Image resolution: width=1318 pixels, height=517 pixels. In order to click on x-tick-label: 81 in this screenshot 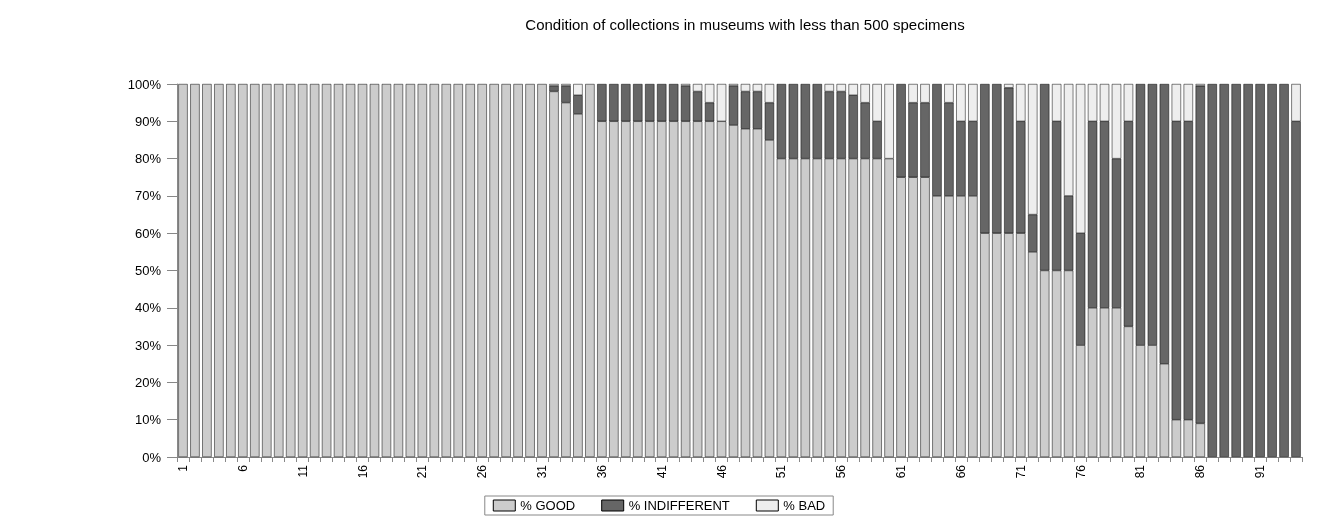, I will do `click(1140, 471)`.